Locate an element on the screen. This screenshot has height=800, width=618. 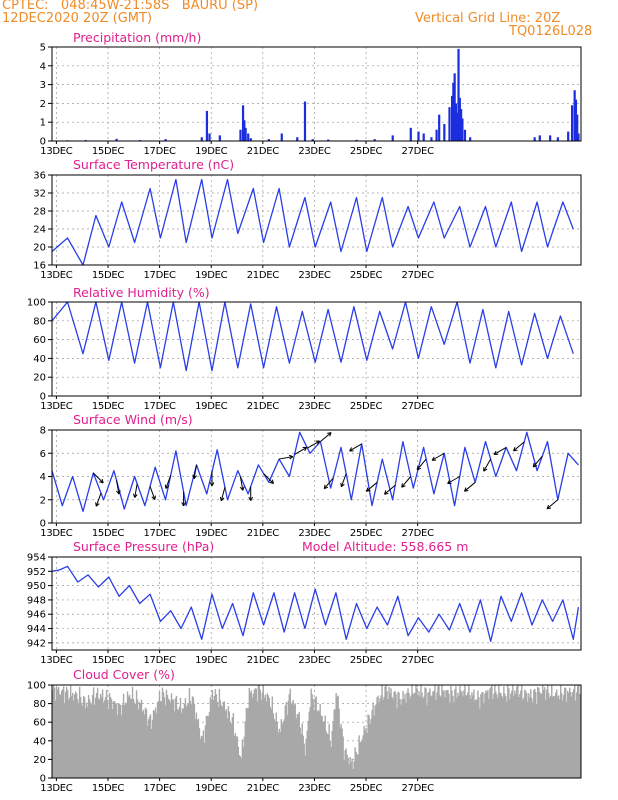
x-tick-label: 15DEC is located at coordinates (108, 275).